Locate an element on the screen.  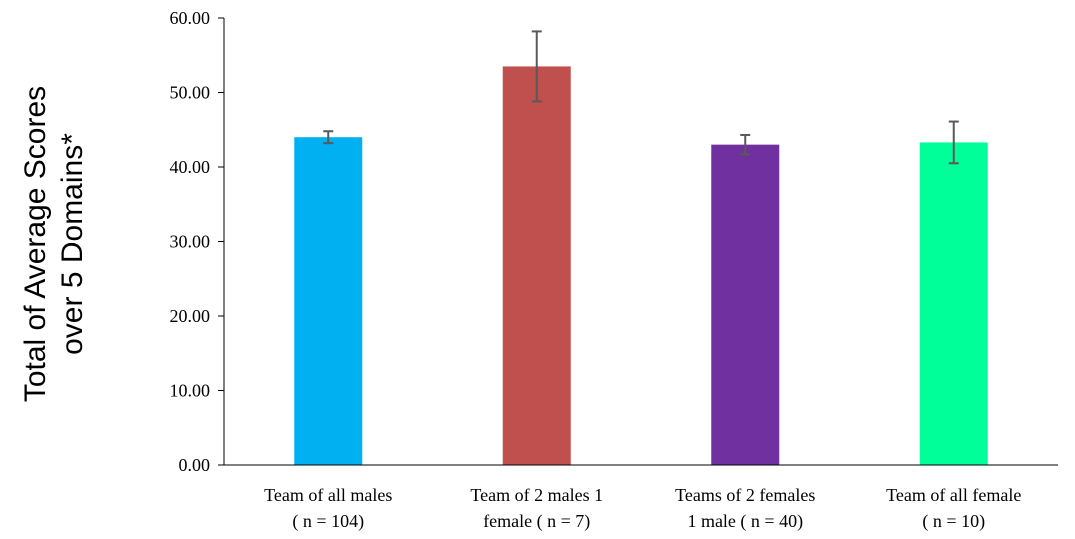
x-category-label-line-2: female ( n = 7) is located at coordinates (536, 521).